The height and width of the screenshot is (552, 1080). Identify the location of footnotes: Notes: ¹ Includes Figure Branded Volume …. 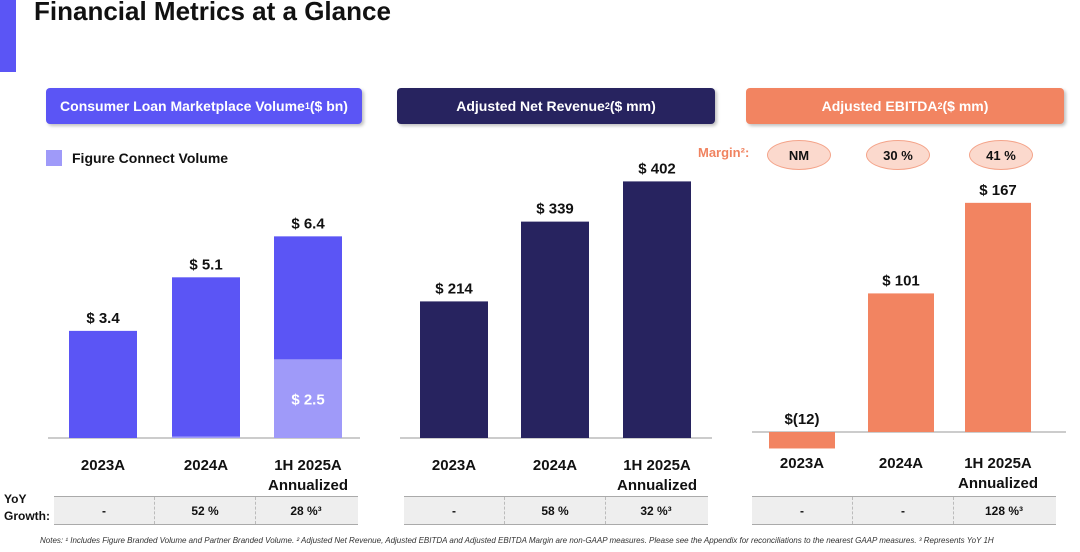
(517, 540).